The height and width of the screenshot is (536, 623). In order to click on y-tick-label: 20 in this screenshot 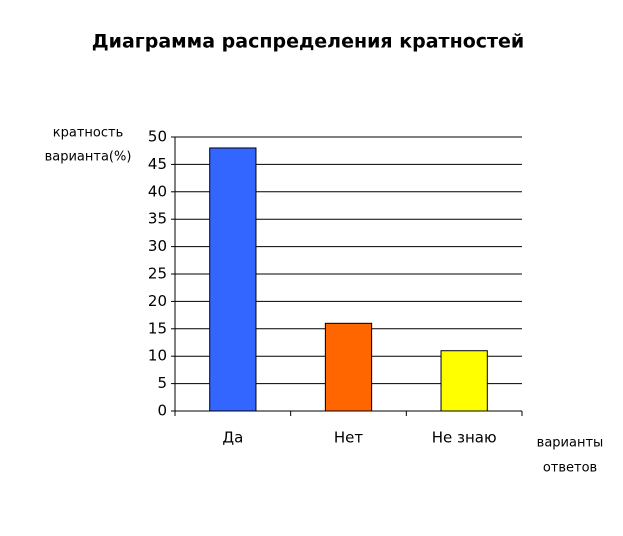, I will do `click(157, 301)`.